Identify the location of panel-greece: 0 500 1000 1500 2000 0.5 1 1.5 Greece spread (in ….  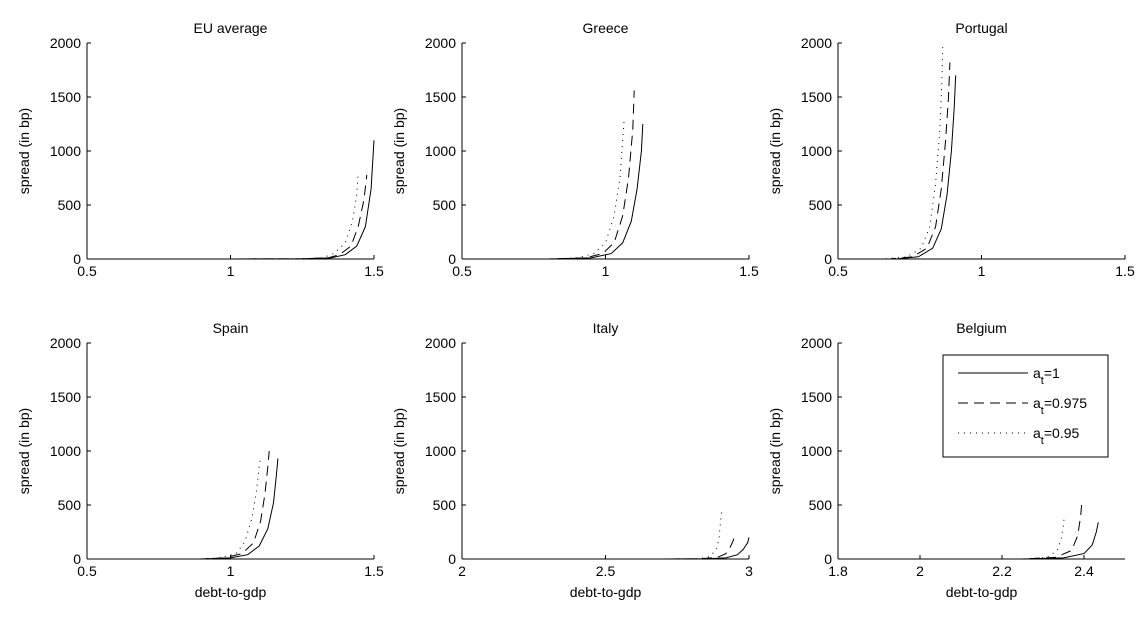
(575, 149).